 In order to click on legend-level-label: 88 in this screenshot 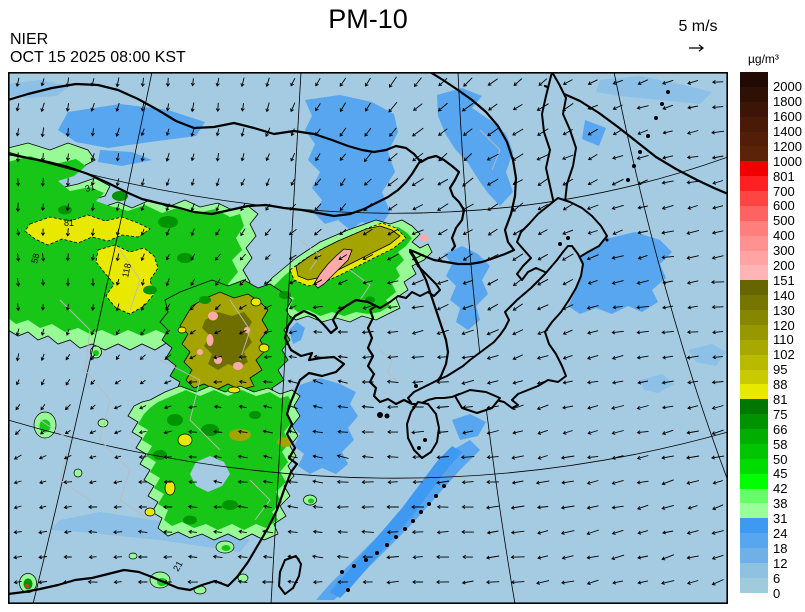, I will do `click(780, 385)`.